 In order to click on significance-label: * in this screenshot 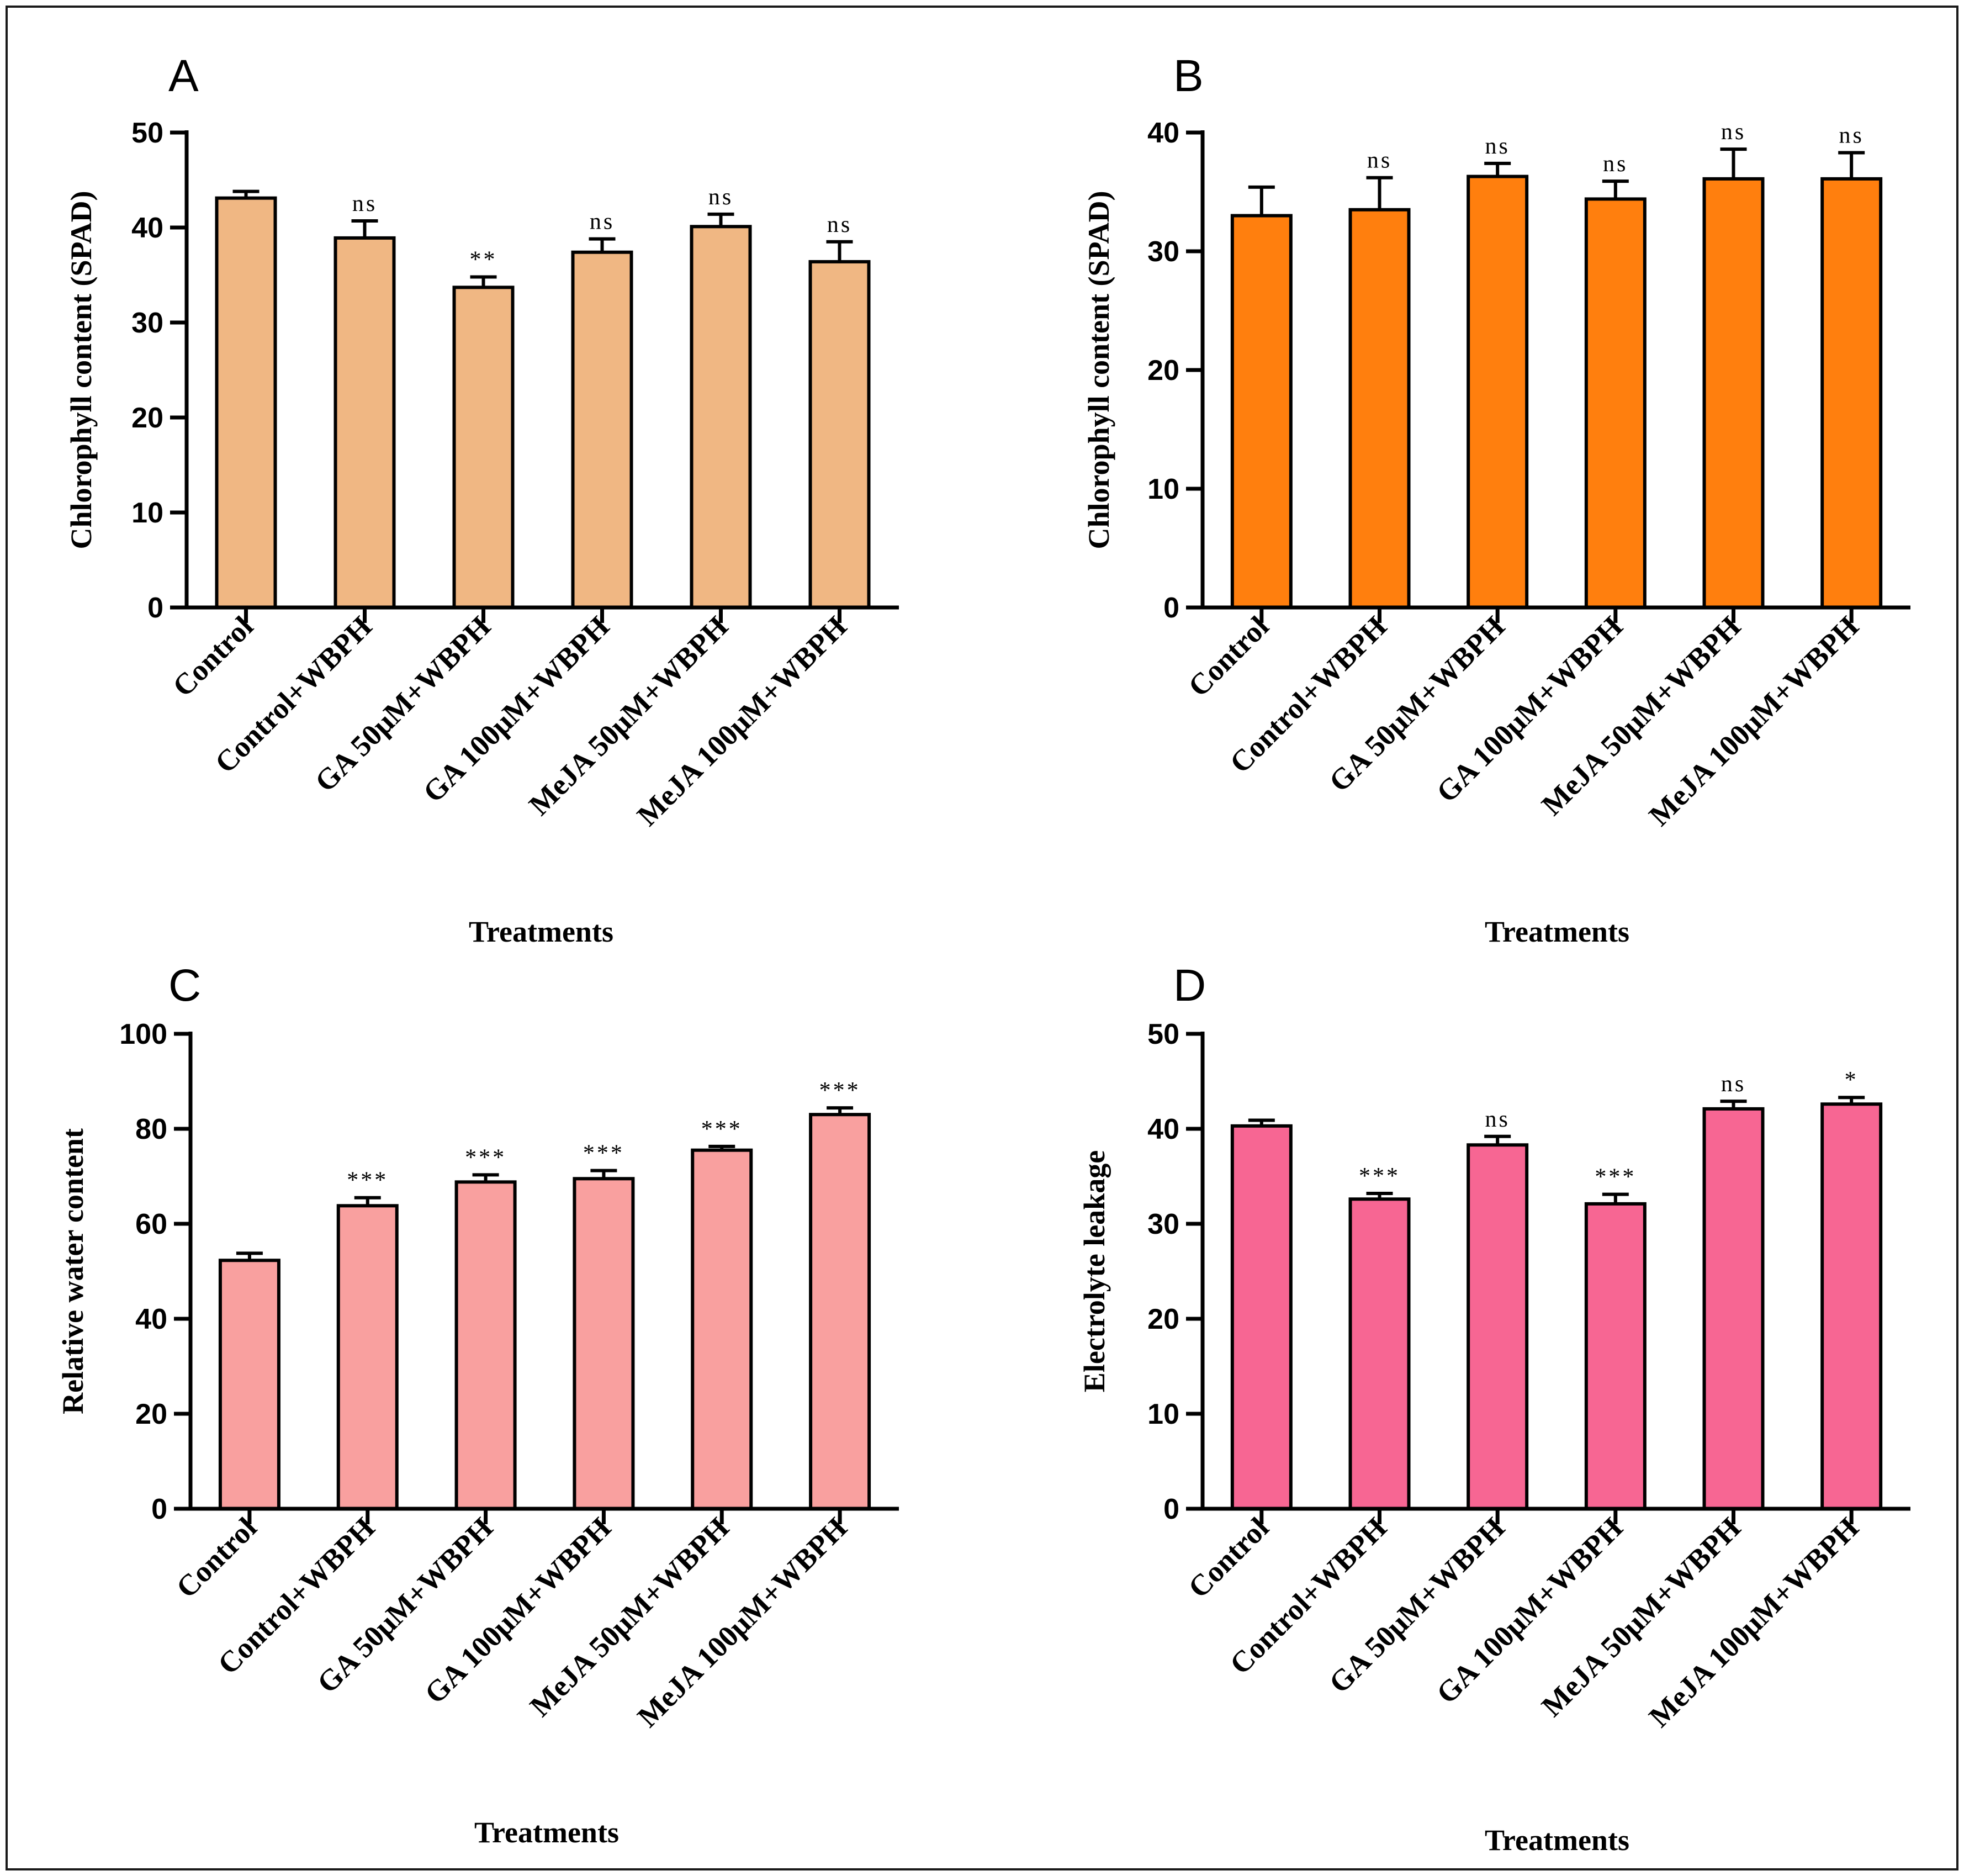, I will do `click(1852, 1080)`.